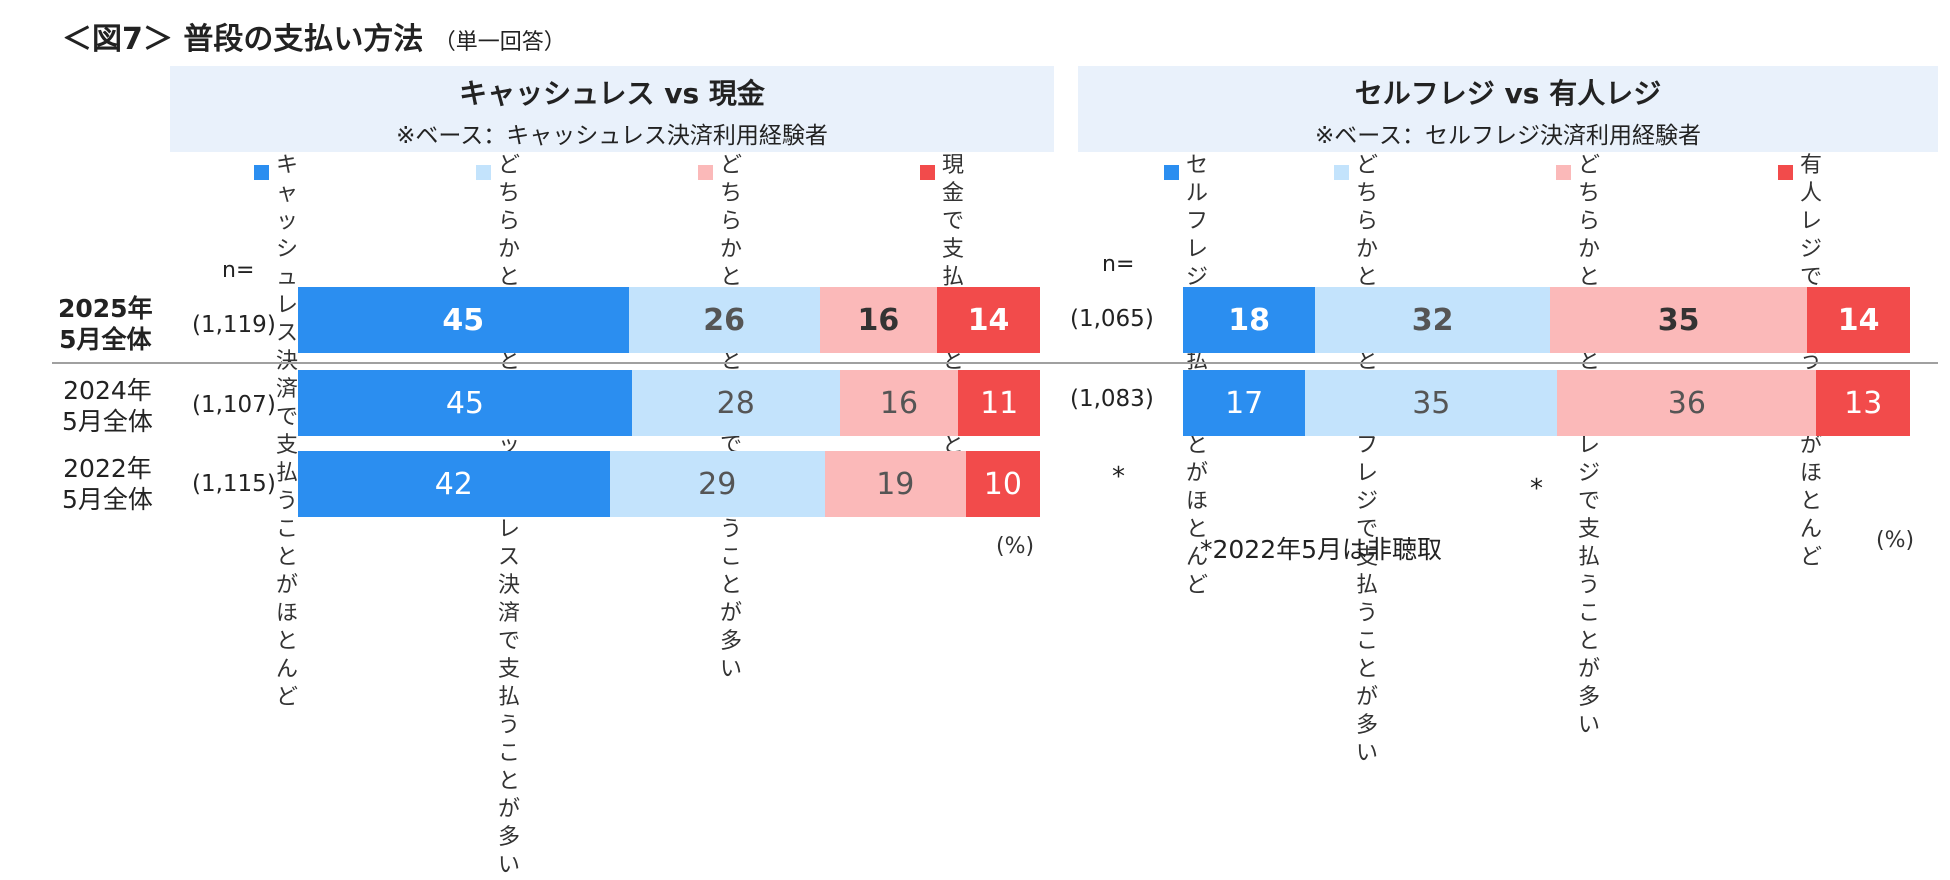 The image size is (1950, 880). I want to click on figure-title-main: ＜図7＞ 普段の支払い方法, so click(243, 39).